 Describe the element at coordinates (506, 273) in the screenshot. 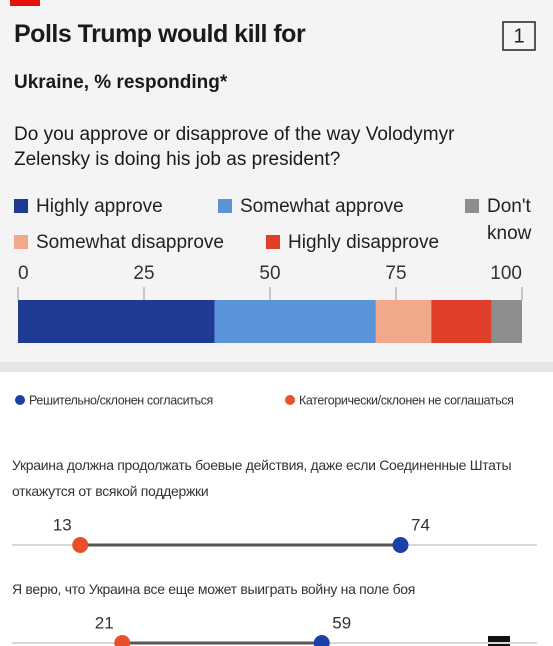

I see `x-tick-label: 100` at that location.